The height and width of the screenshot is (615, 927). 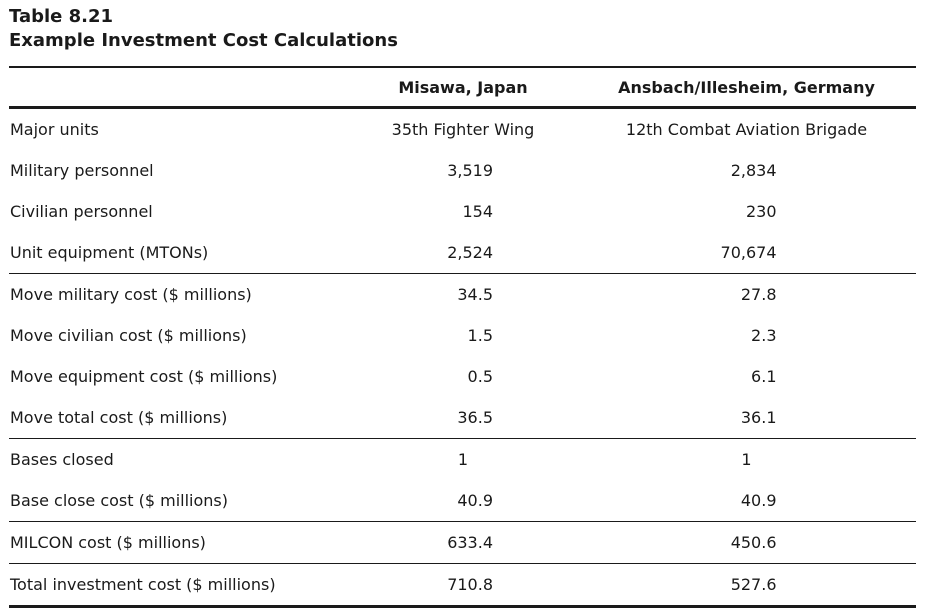 I want to click on cell-misawa: 0.5, so click(x=463, y=376).